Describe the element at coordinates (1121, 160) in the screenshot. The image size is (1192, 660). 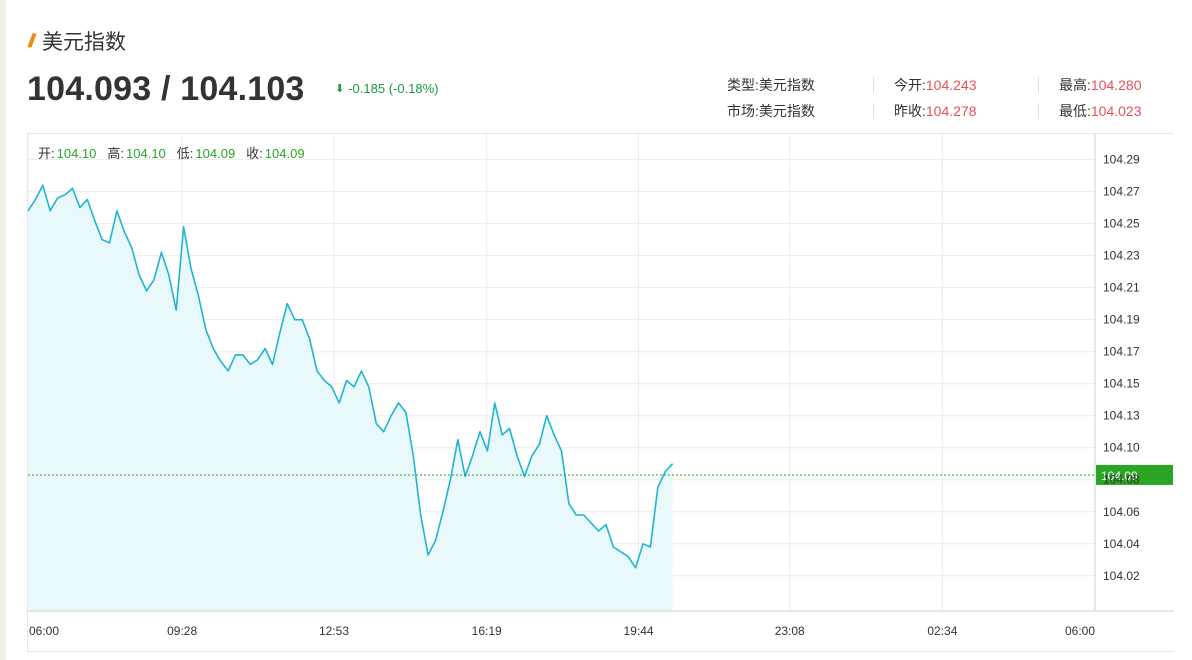
I see `y-tick-label: 104.29` at that location.